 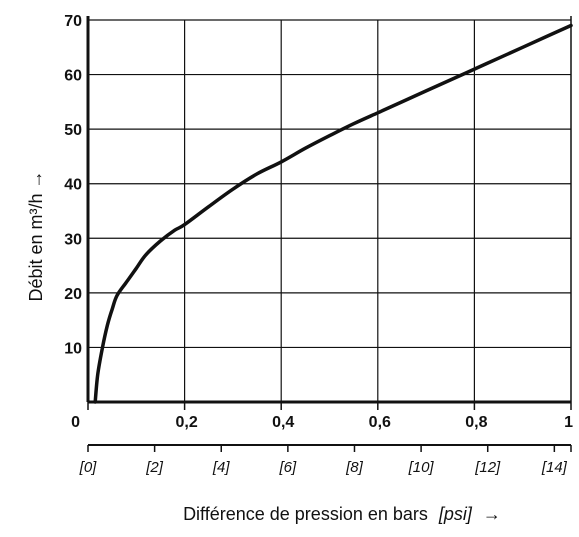 What do you see at coordinates (154, 467) in the screenshot?
I see `psi-tick-label: [2]` at bounding box center [154, 467].